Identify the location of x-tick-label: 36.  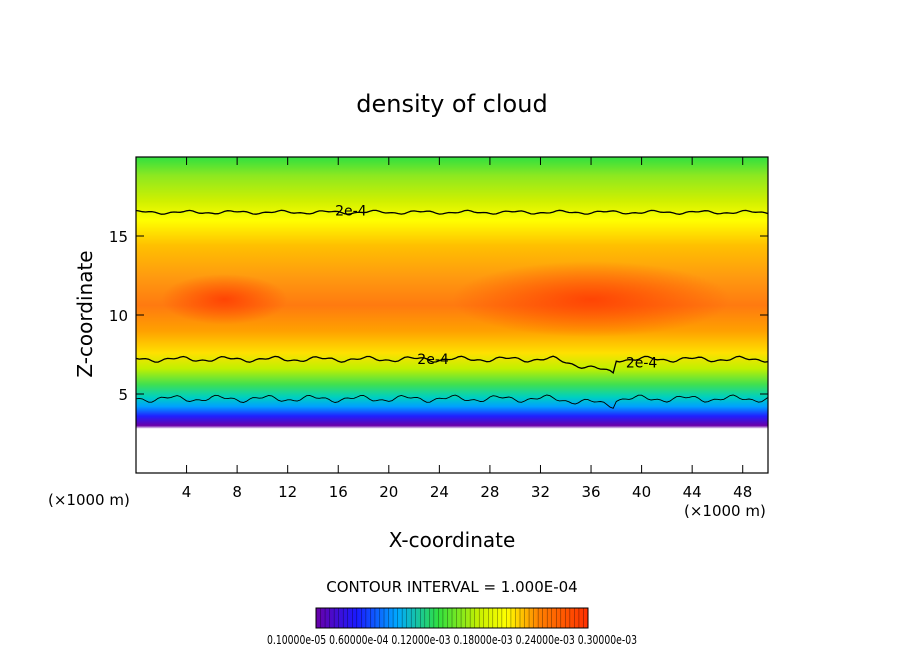
(590, 492).